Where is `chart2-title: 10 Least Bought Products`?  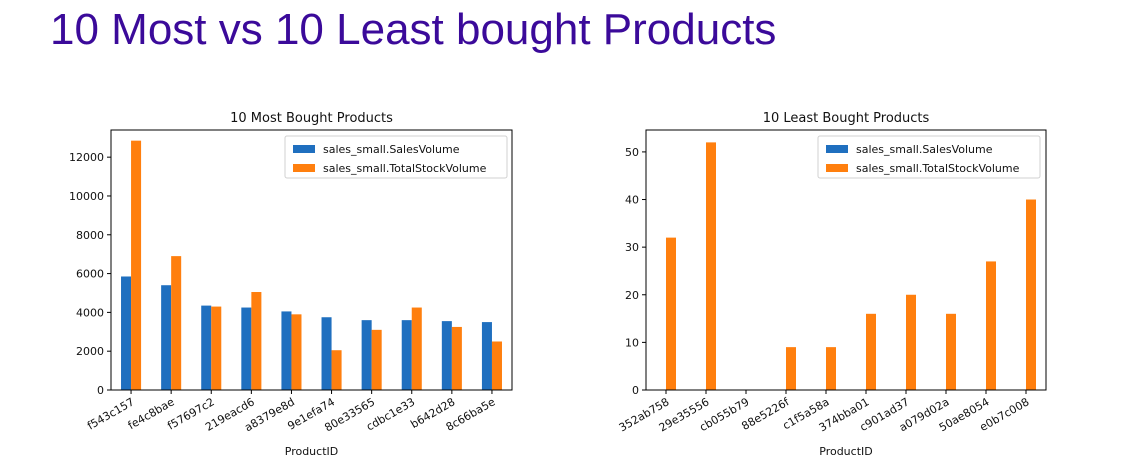
chart2-title: 10 Least Bought Products is located at coordinates (846, 118).